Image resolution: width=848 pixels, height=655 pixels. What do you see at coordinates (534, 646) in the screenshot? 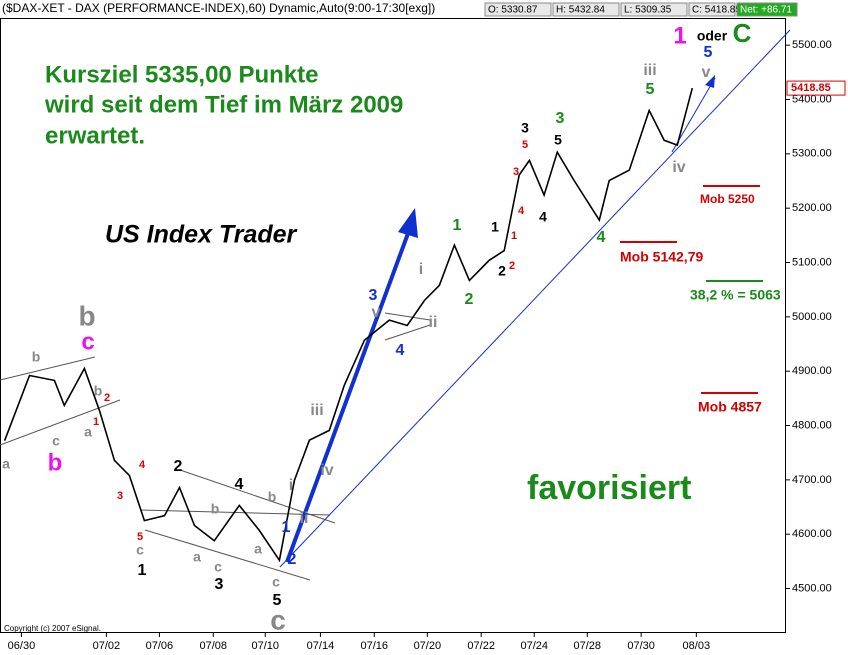
I see `x-tick-label: 07/24` at bounding box center [534, 646].